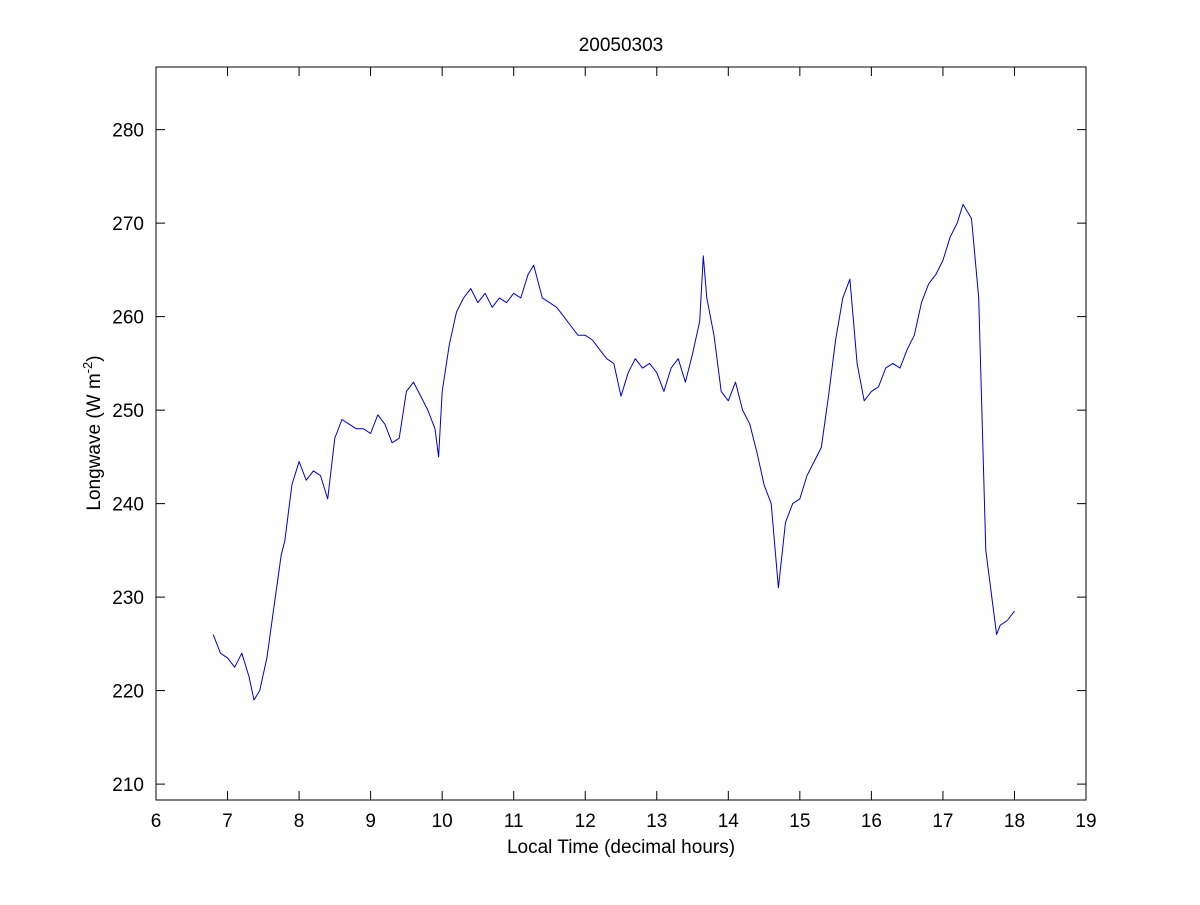 The height and width of the screenshot is (905, 1200). I want to click on x-tick-label: 19, so click(1085, 821).